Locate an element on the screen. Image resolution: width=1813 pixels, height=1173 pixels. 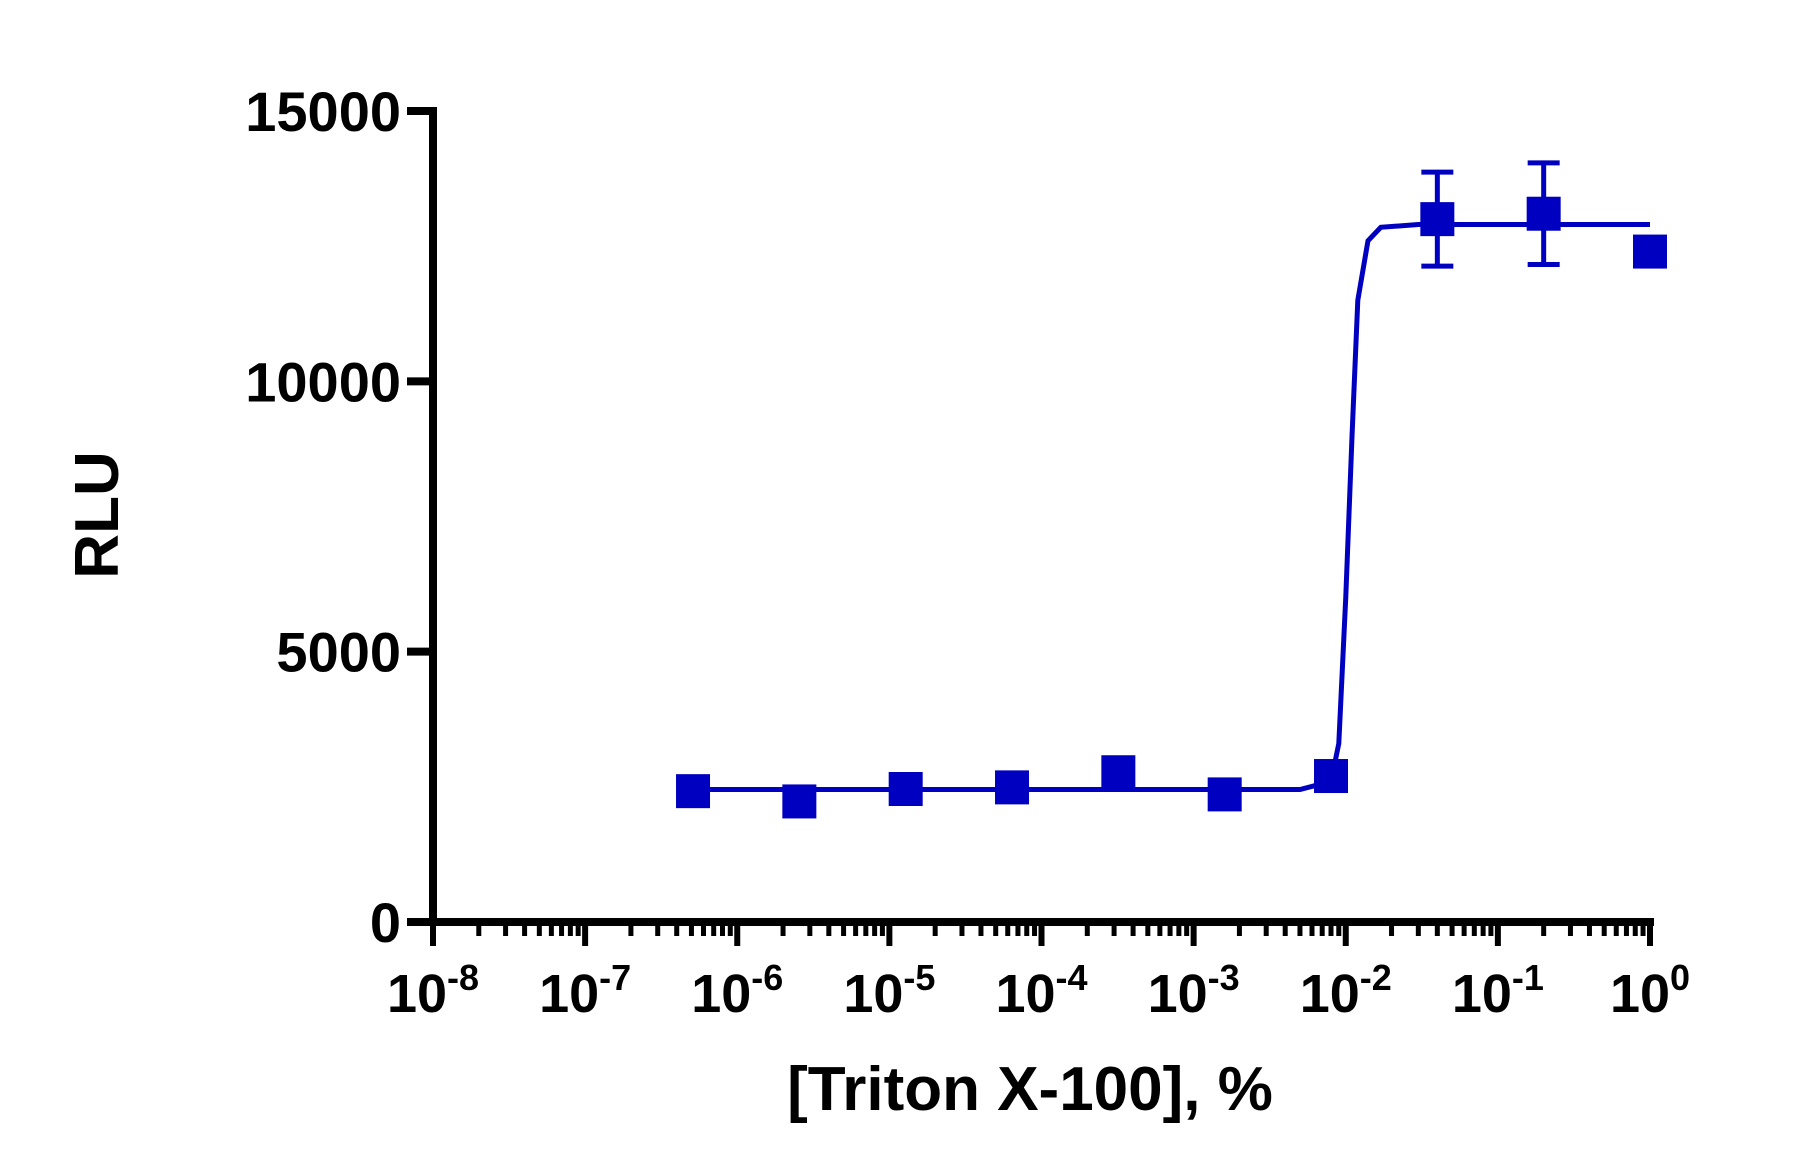
x-tick-label: 10⁻⁸ is located at coordinates (433, 990).